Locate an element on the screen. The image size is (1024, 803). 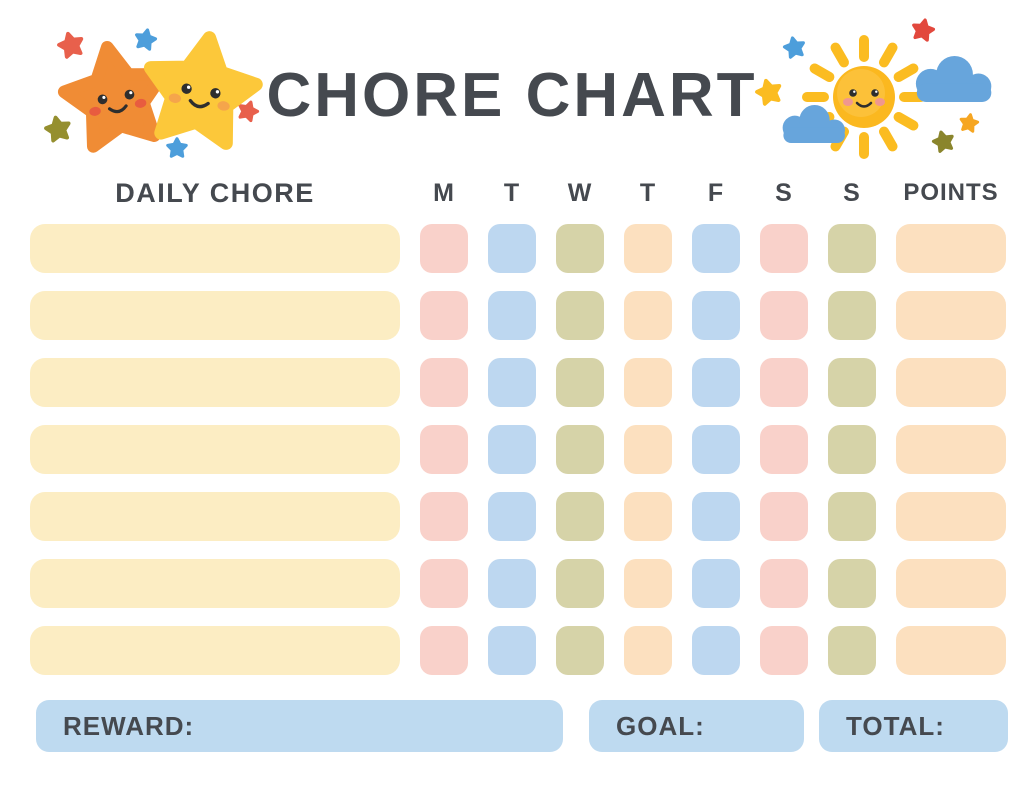
day-header-tue: T is located at coordinates (512, 192).